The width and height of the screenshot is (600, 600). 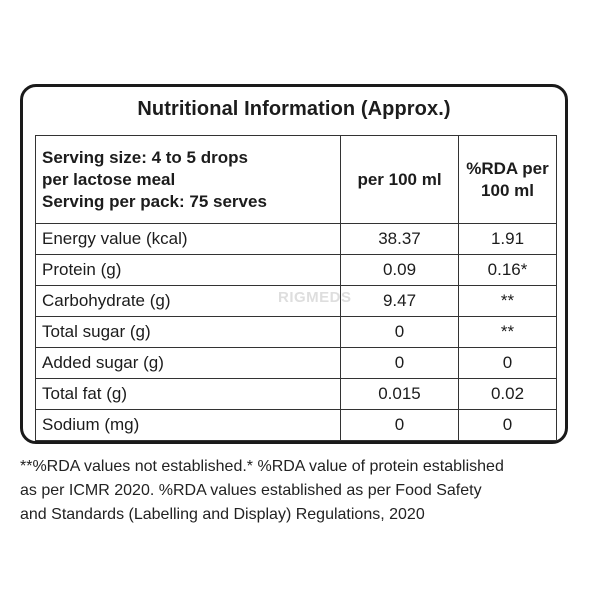 What do you see at coordinates (154, 201) in the screenshot?
I see `serving-per-pack-text: Serving per pack: 75 serves` at bounding box center [154, 201].